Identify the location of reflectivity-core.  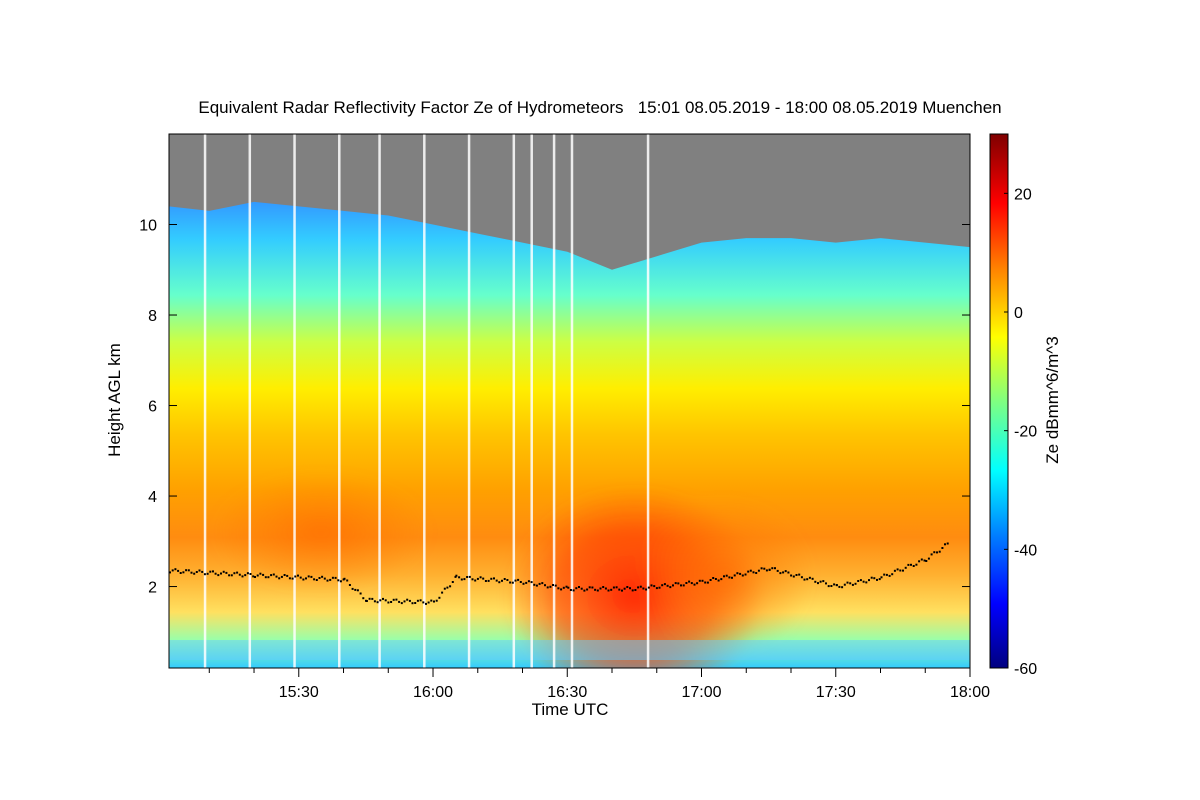
(723, 577).